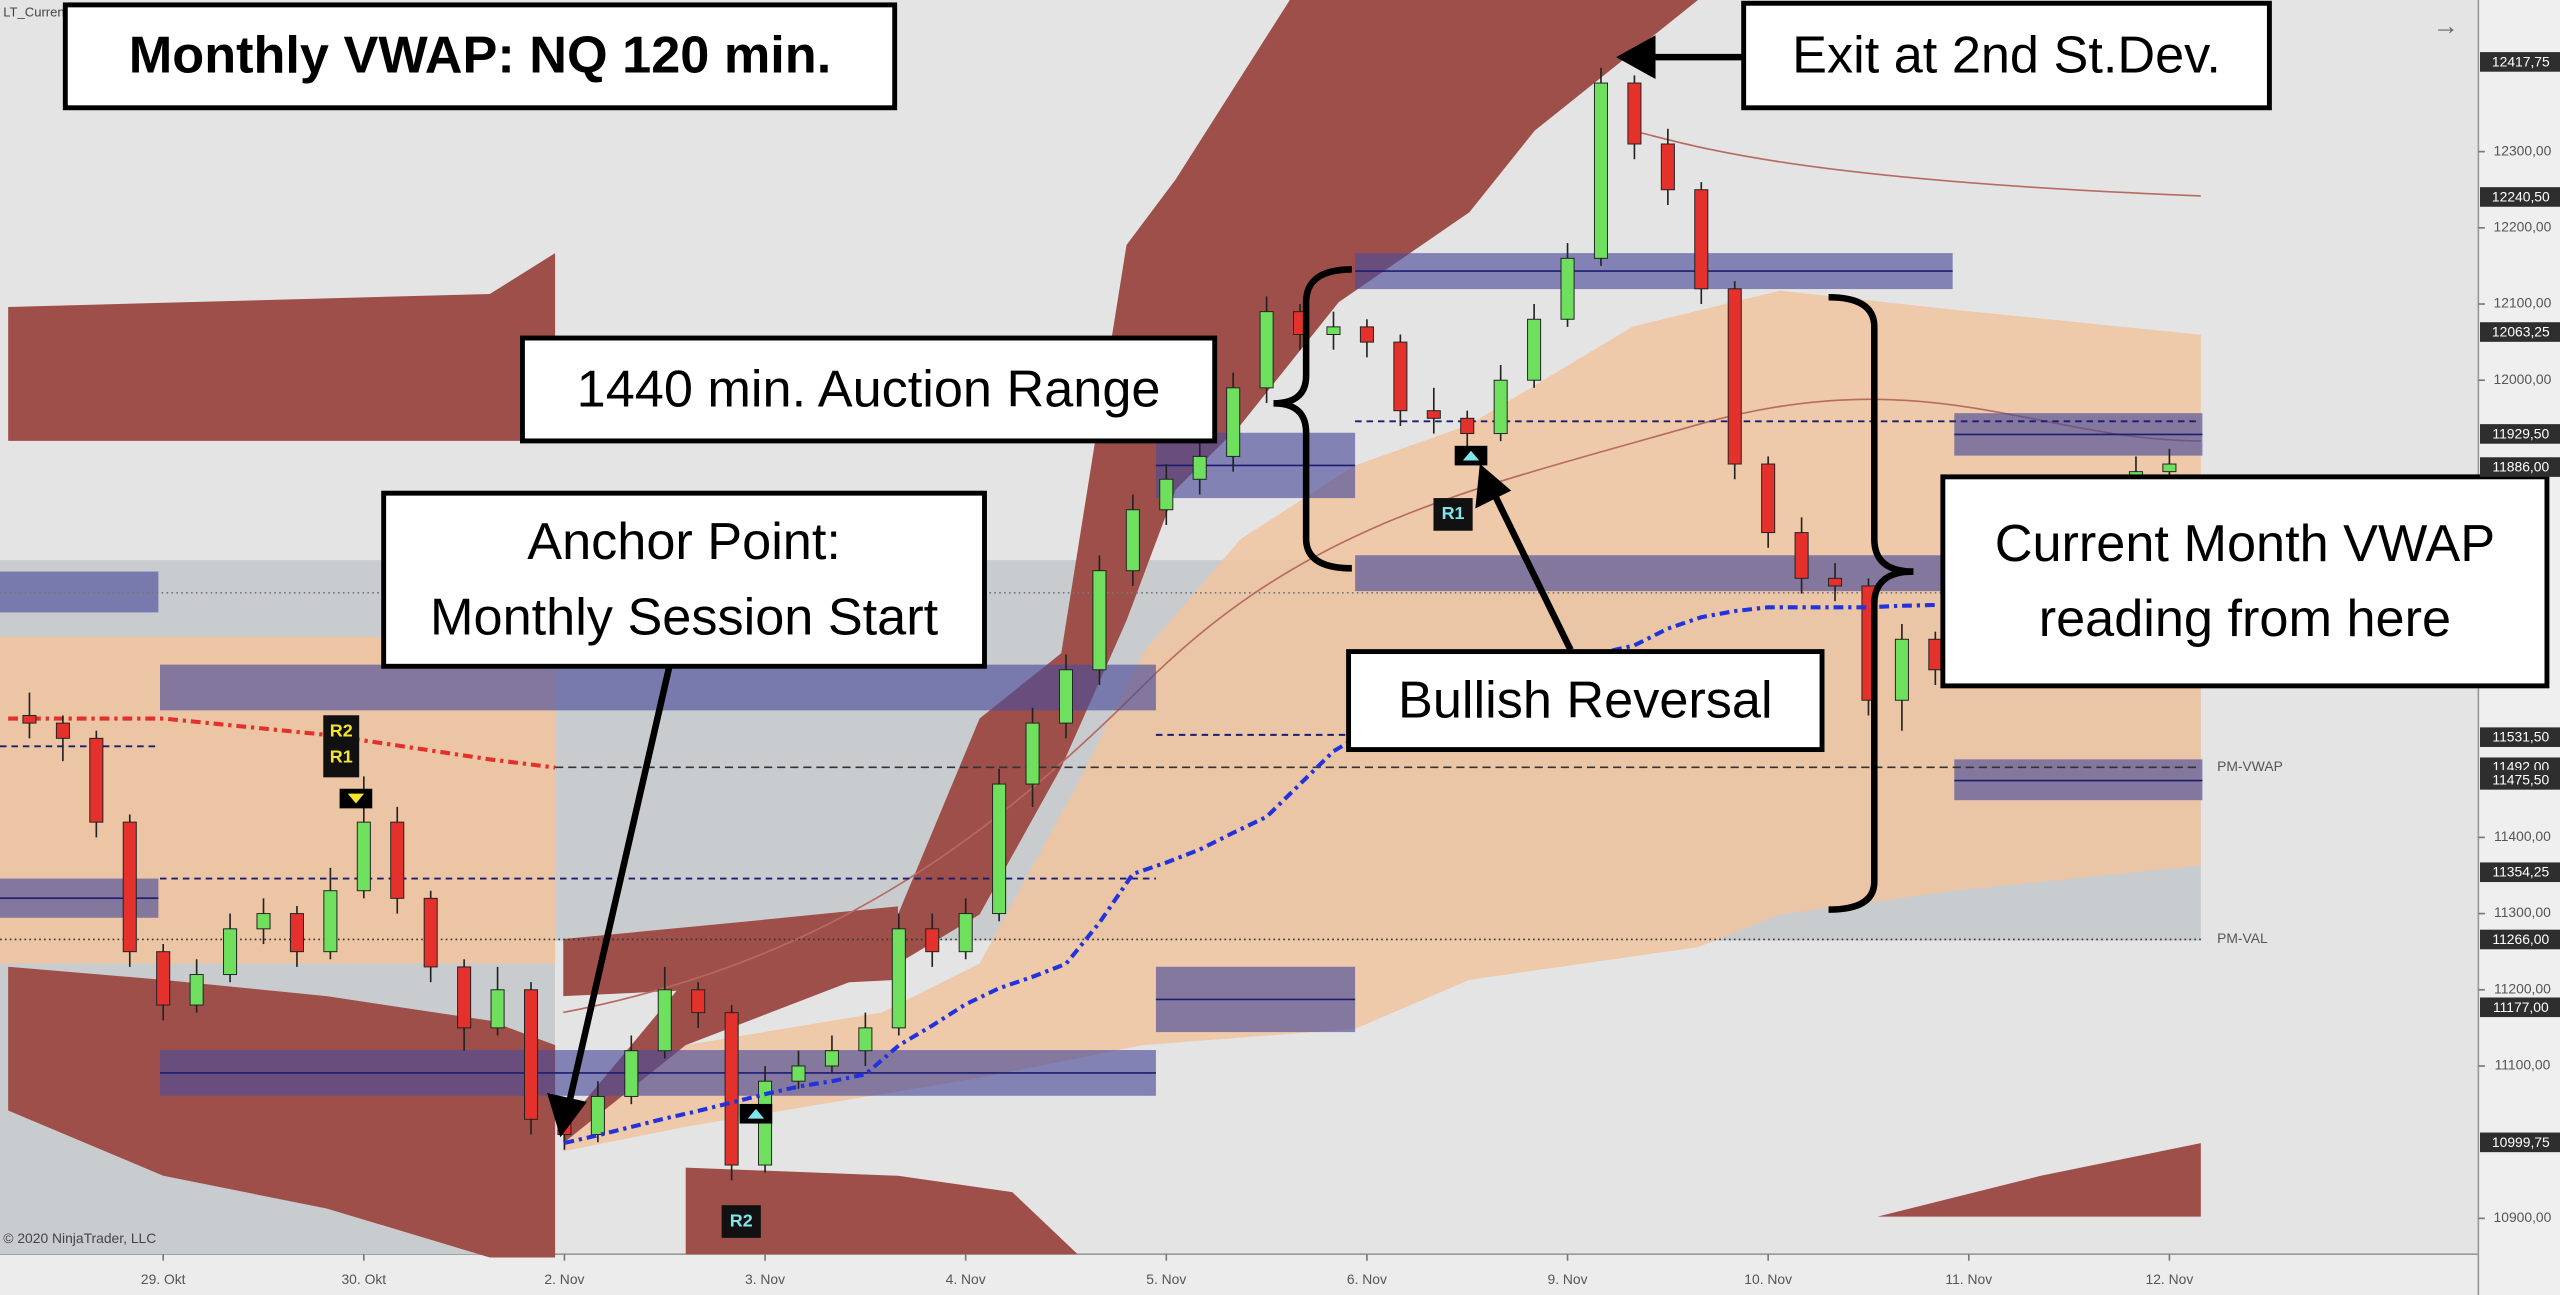  I want to click on x-tick-label: 2. Nov, so click(564, 1279).